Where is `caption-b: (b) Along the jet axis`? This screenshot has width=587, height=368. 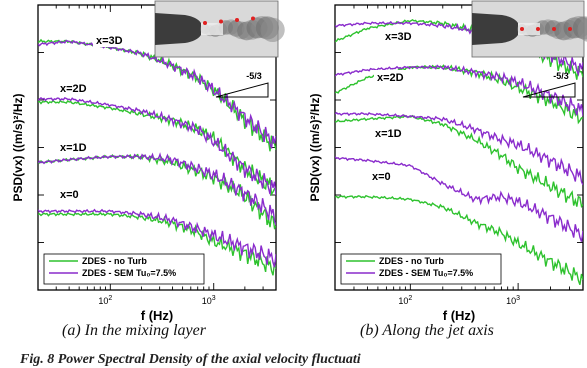 caption-b: (b) Along the jet axis is located at coordinates (427, 330).